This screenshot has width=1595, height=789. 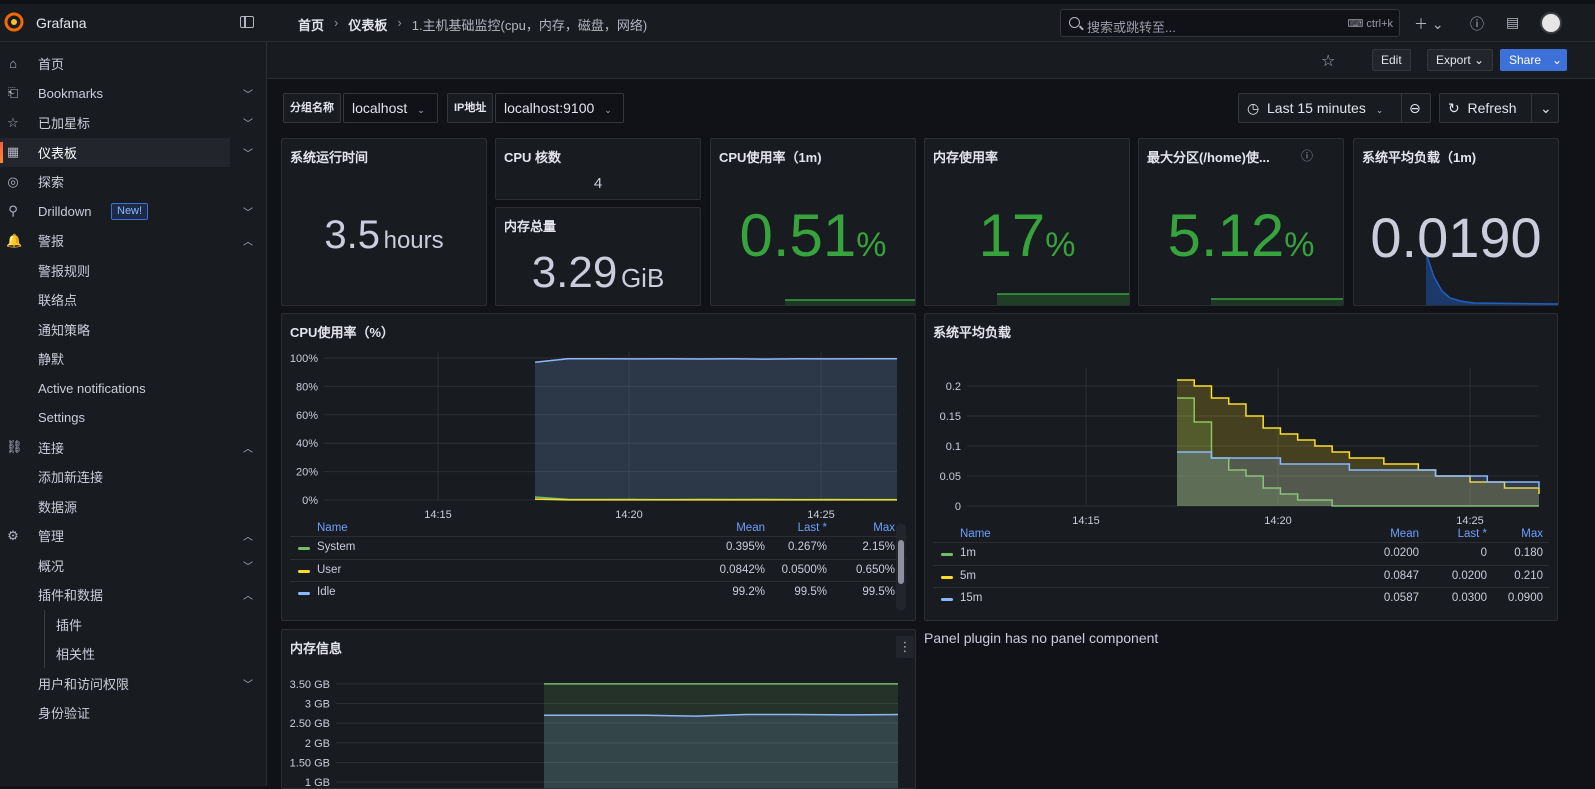 I want to click on legend-mean-value: 0.0847, so click(x=1401, y=575).